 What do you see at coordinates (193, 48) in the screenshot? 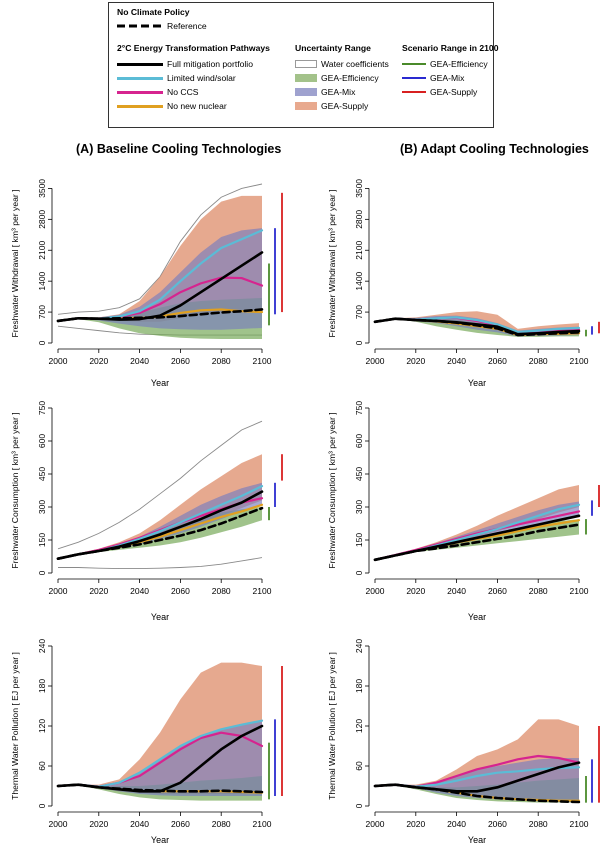
I see `legend-pathways-header: 2°C Energy Transformation Pathways` at bounding box center [193, 48].